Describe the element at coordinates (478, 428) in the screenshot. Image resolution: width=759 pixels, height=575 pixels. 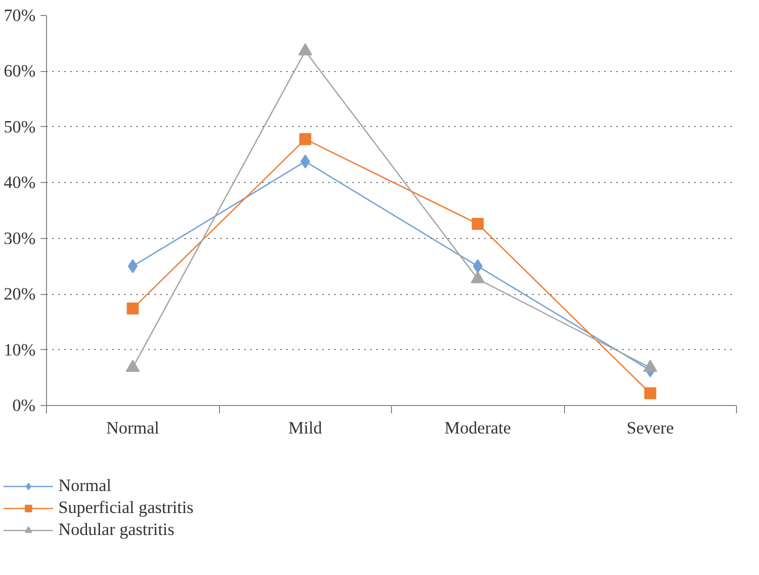
I see `x-tick-label: Moderate` at that location.